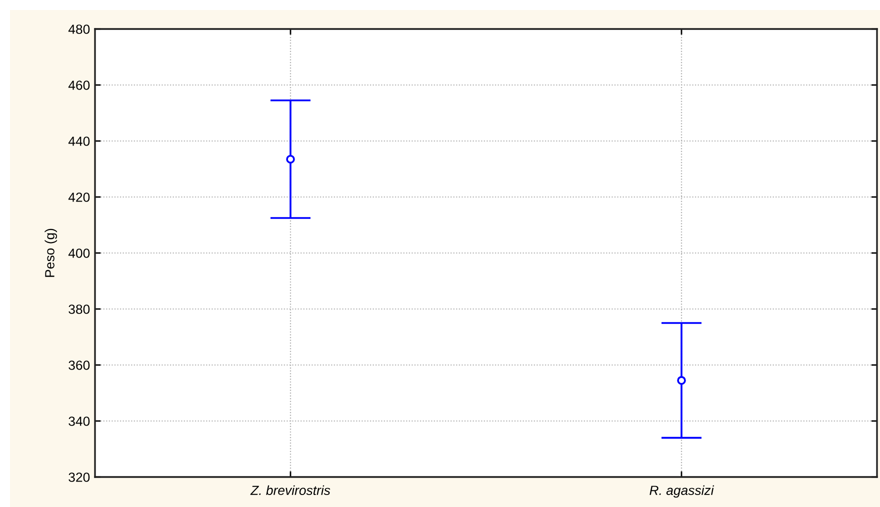  Describe the element at coordinates (79, 29) in the screenshot. I see `y-tick-label: 480` at that location.